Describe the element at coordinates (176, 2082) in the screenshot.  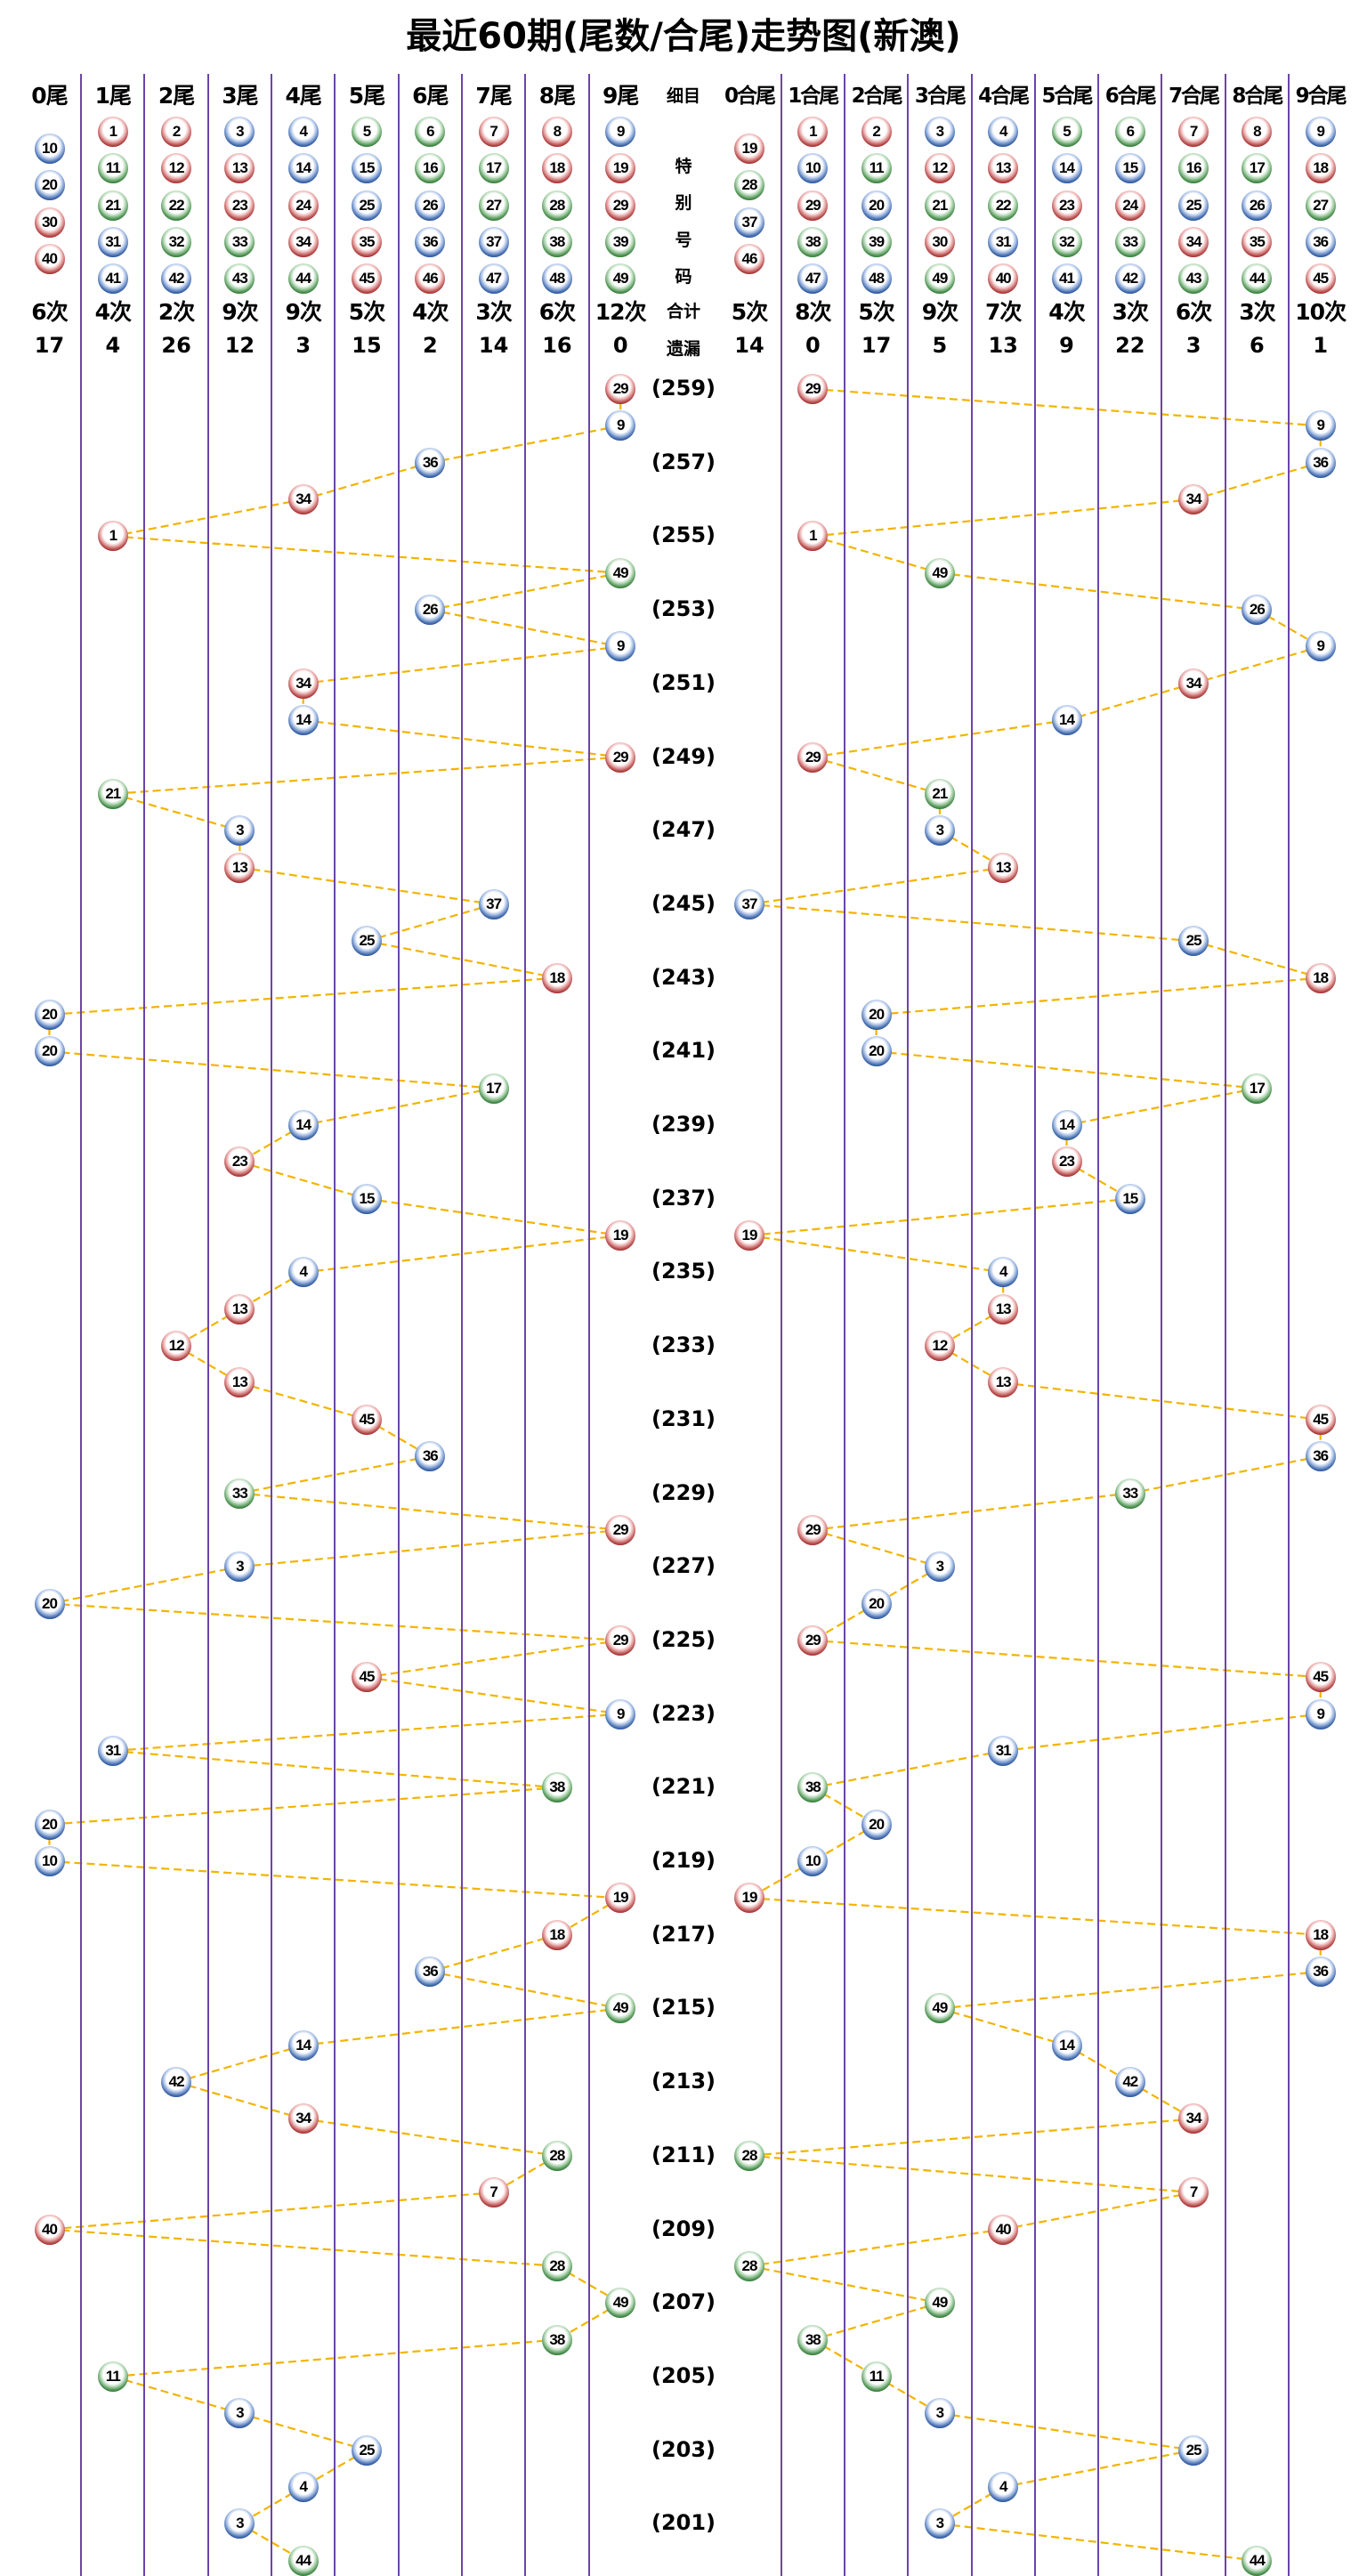
I see `tail-ball: 42` at that location.